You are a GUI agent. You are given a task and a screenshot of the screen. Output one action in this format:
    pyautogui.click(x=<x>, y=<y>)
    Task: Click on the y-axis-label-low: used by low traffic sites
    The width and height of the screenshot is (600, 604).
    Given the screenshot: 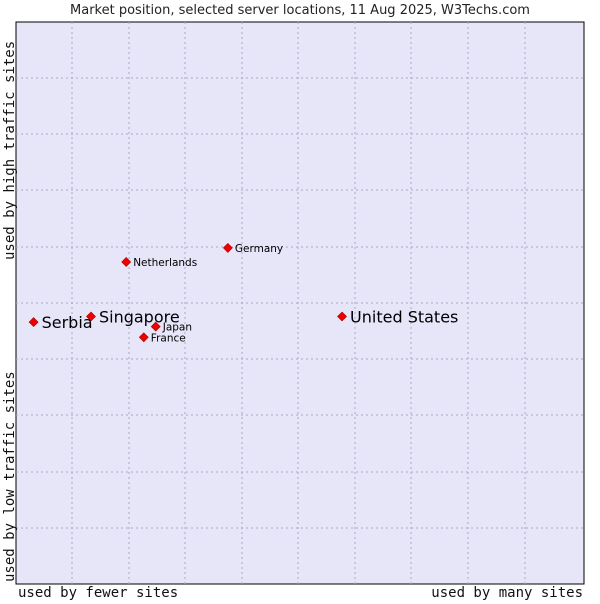 What is the action you would take?
    pyautogui.click(x=10, y=476)
    